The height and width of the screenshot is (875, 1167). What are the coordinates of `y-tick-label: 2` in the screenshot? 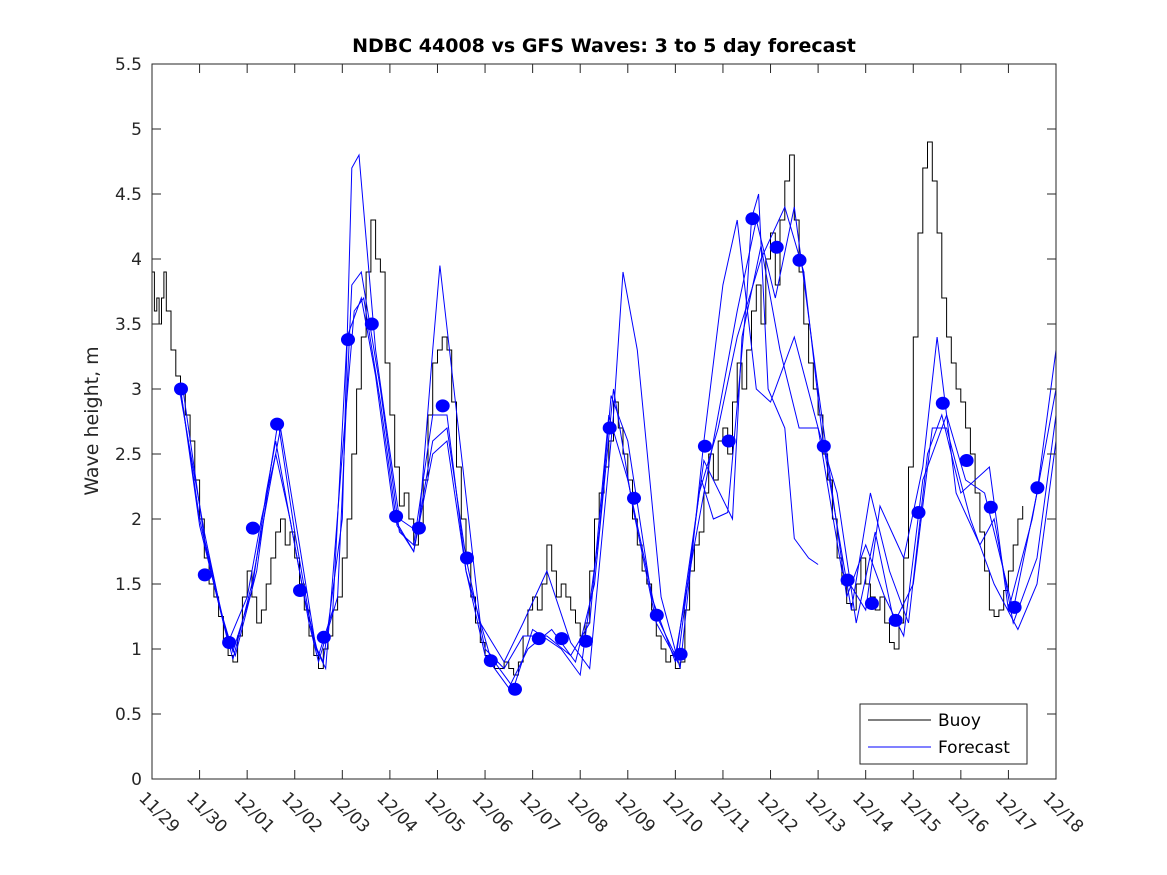 It's located at (136, 520).